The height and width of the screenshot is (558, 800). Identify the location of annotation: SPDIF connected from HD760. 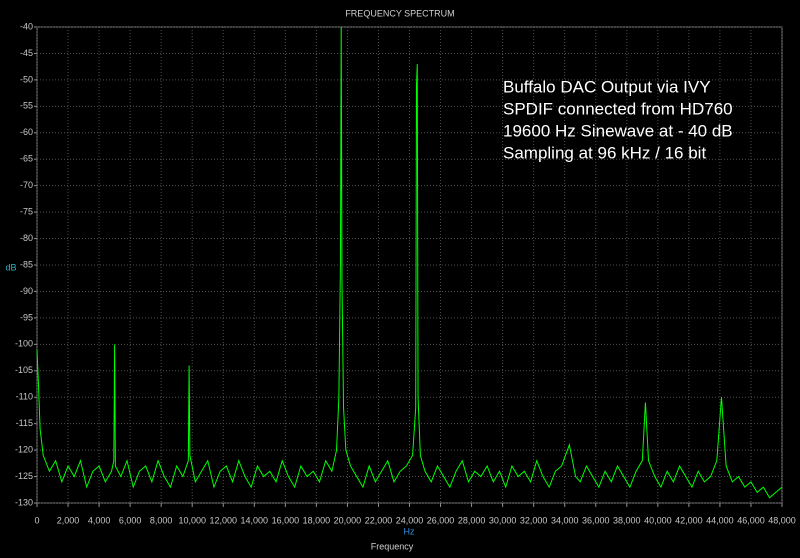
(618, 108).